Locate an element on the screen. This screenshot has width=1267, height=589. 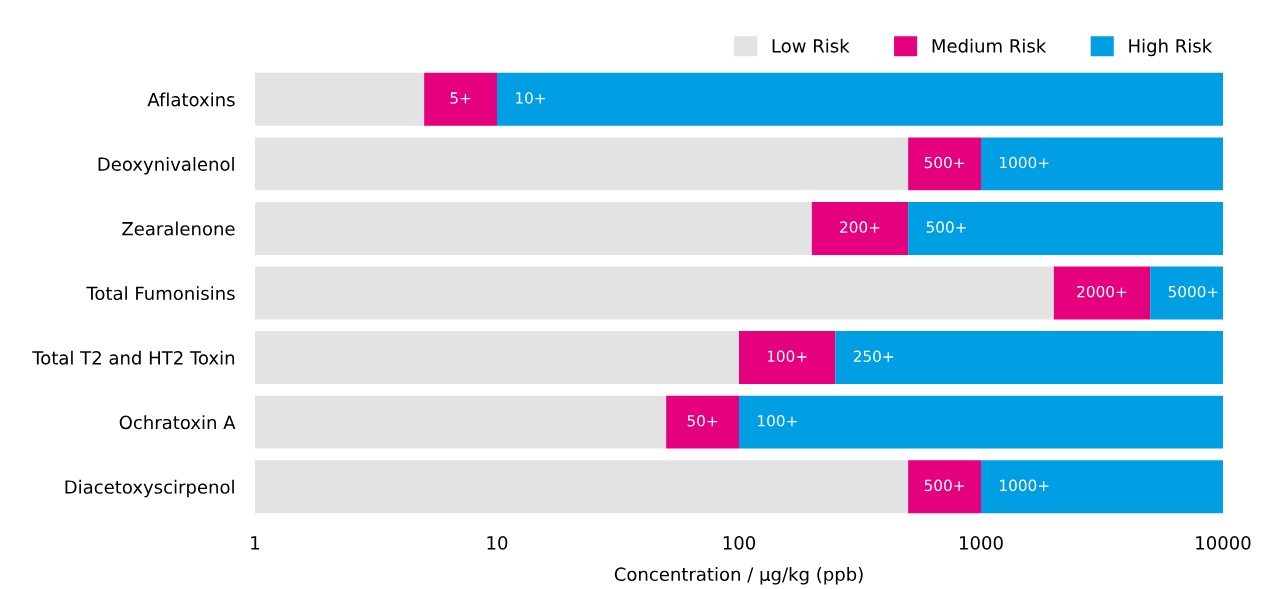
y-tick-label: Diacetoxyscirpenol is located at coordinates (149, 488).